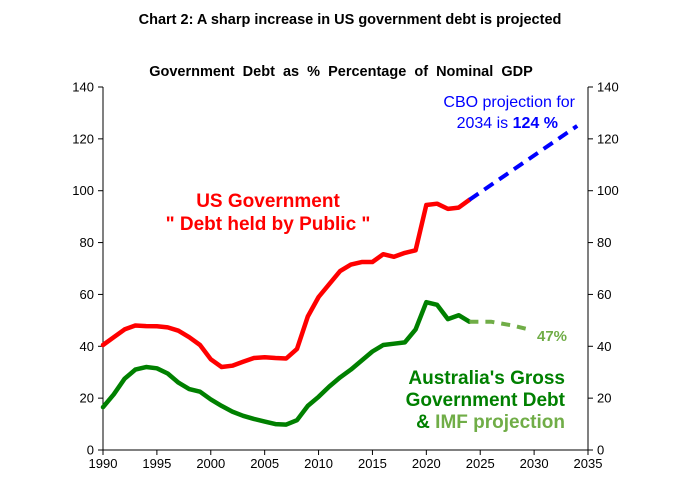 This screenshot has height=487, width=700. Describe the element at coordinates (500, 422) in the screenshot. I see `aus-label-imf: IMF projection` at that location.